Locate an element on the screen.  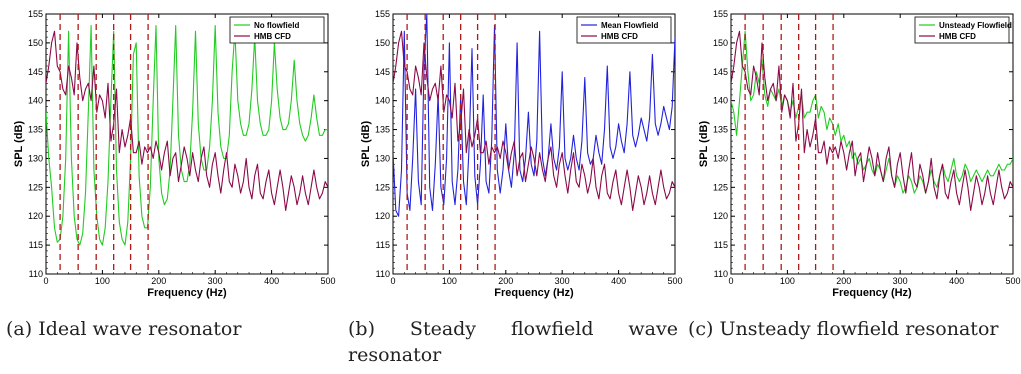
caption-c-text: Unsteady flowfield resonator is located at coordinates (859, 329).